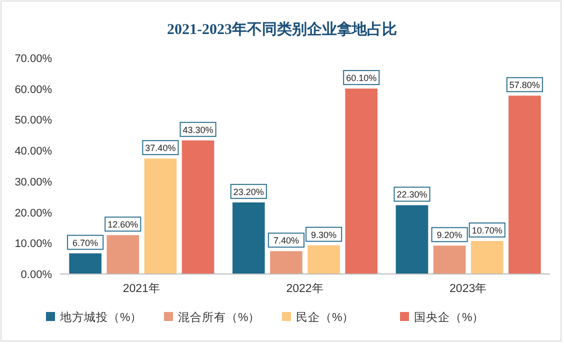 This screenshot has height=344, width=564. I want to click on data-label: 60.10%, so click(361, 78).